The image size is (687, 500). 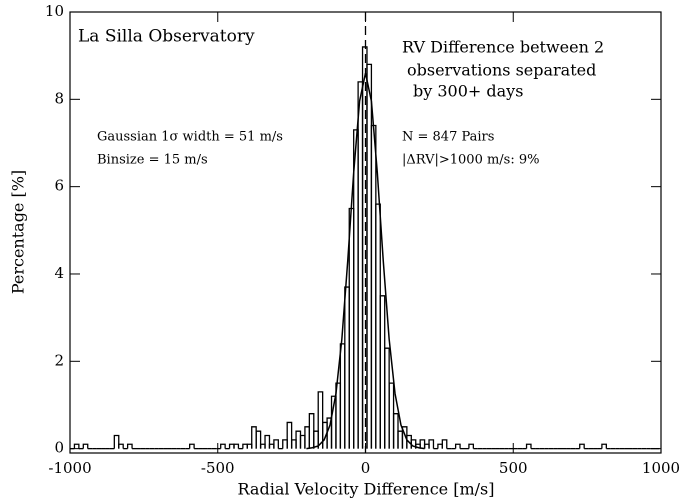 I want to click on note: observations separated, so click(x=501, y=70).